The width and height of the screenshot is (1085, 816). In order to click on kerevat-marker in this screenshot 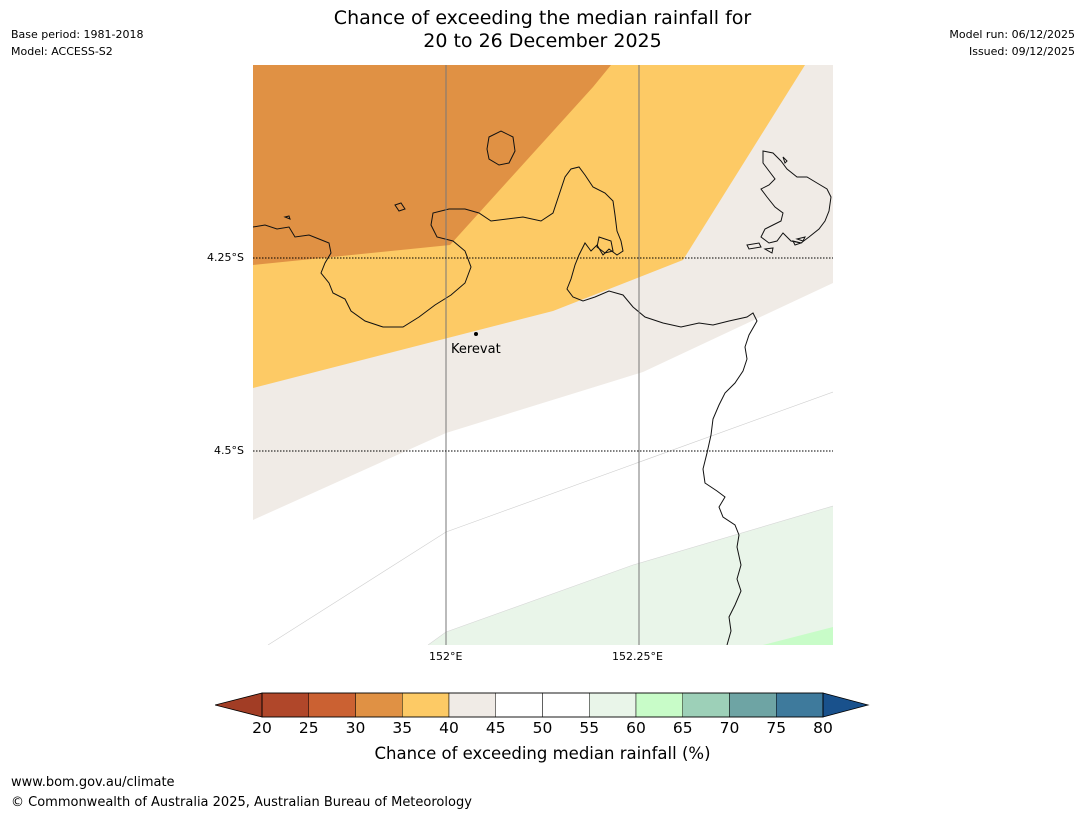, I will do `click(476, 334)`.